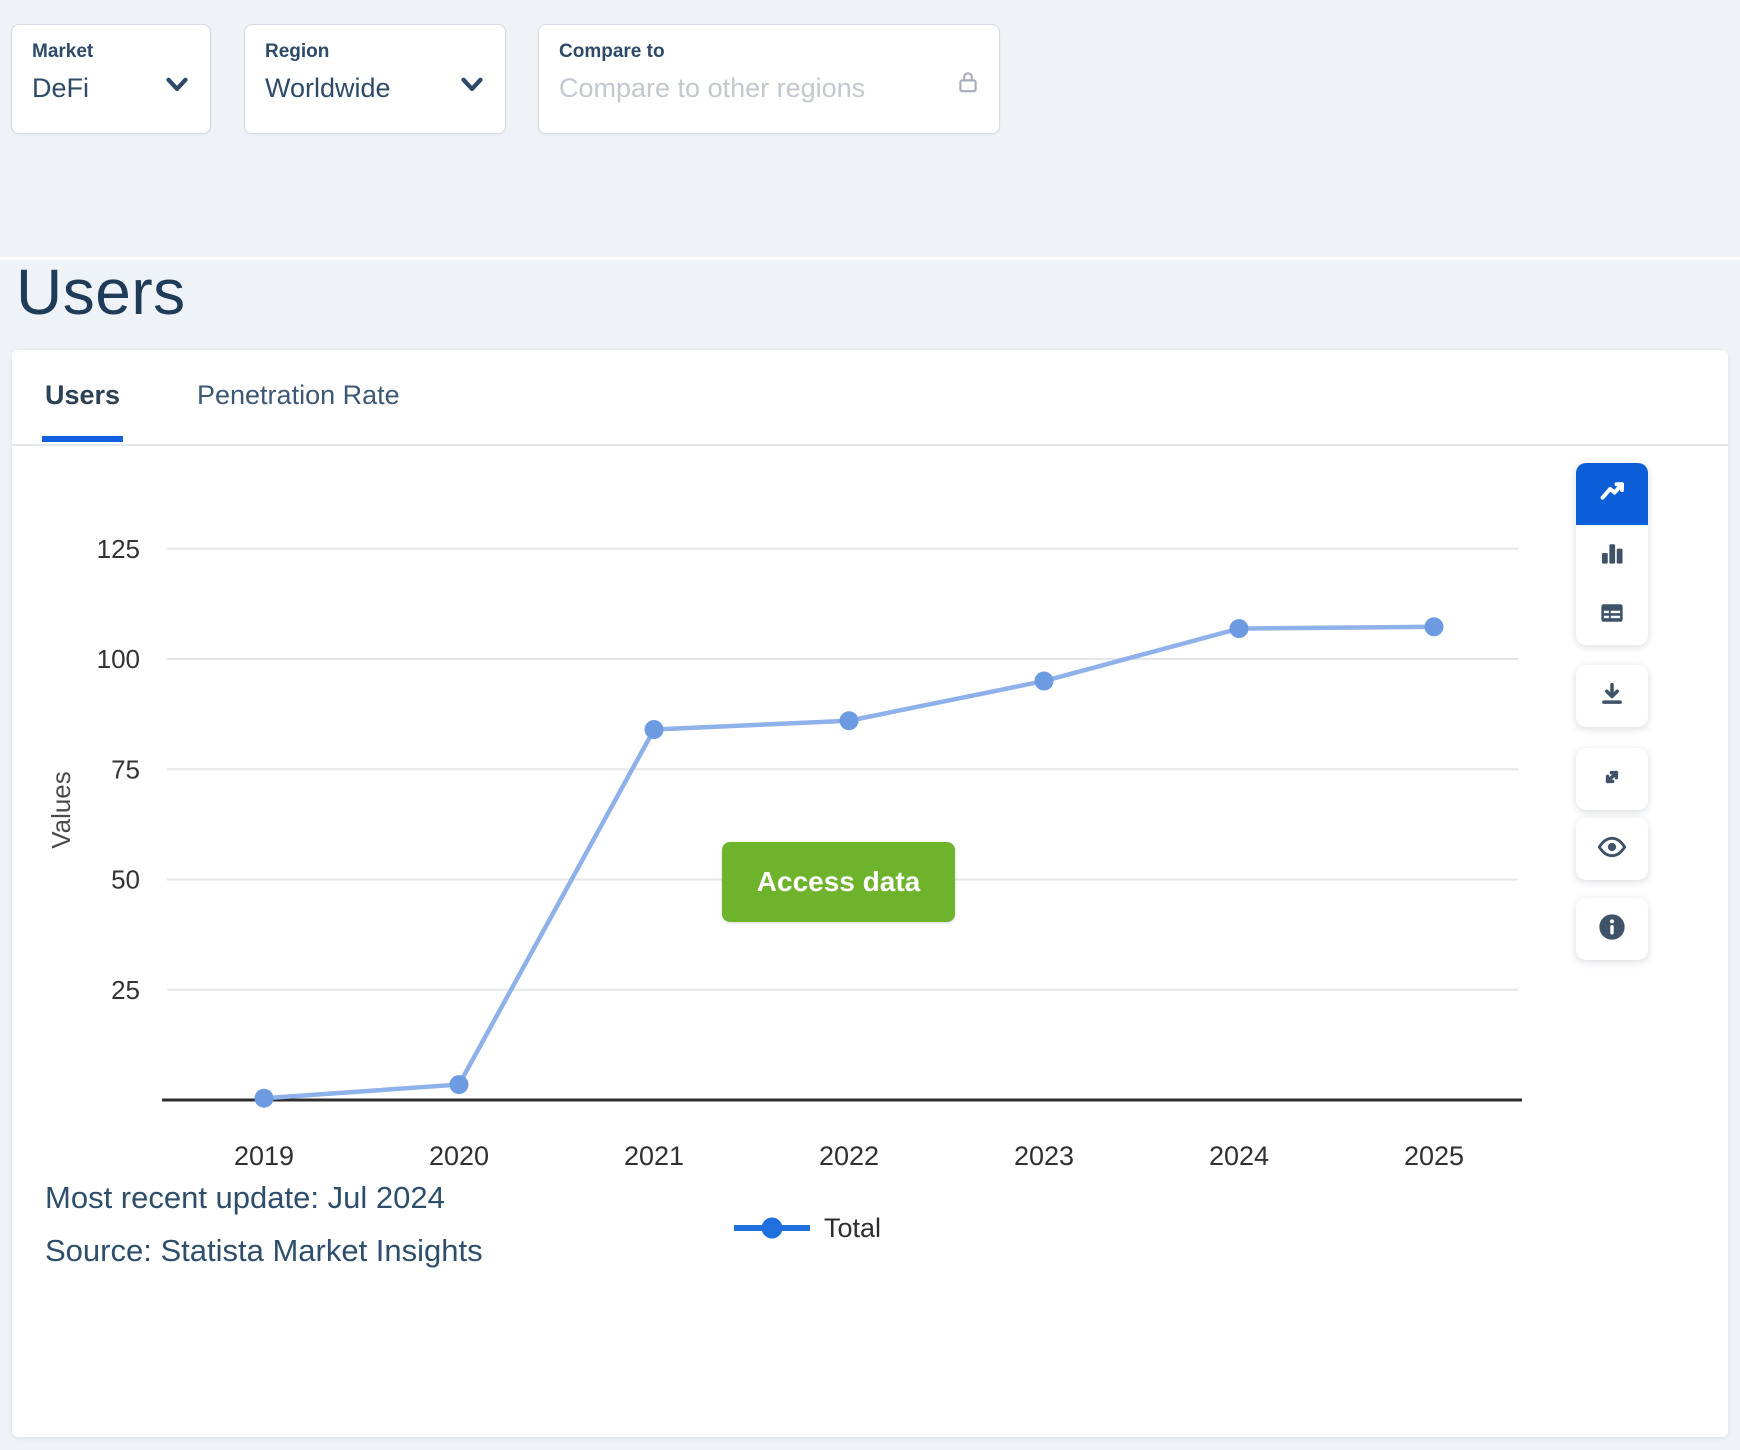 The width and height of the screenshot is (1740, 1450). What do you see at coordinates (101, 292) in the screenshot?
I see `page-title: Users` at bounding box center [101, 292].